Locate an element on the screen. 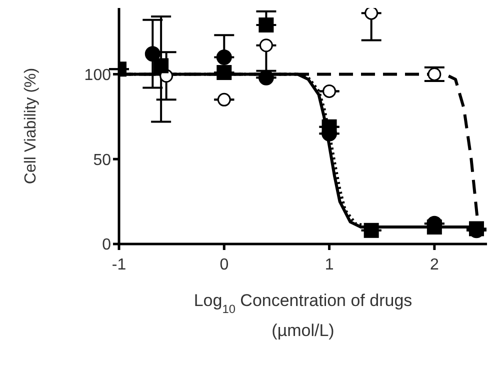 The height and width of the screenshot is (385, 503). x-tick-label: 0 is located at coordinates (224, 265).